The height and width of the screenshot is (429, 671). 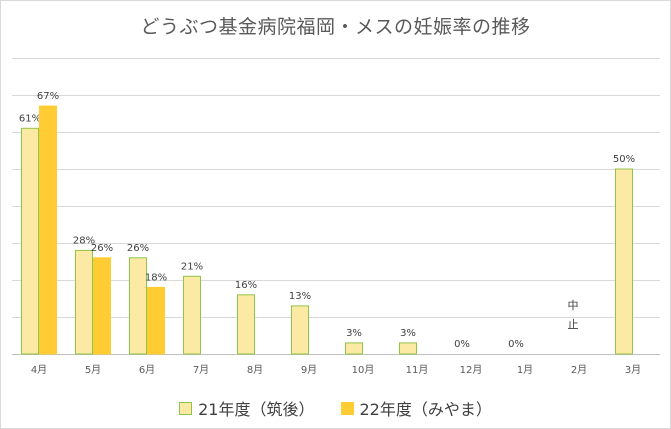 I want to click on x-tick-label: 9月, so click(x=309, y=370).